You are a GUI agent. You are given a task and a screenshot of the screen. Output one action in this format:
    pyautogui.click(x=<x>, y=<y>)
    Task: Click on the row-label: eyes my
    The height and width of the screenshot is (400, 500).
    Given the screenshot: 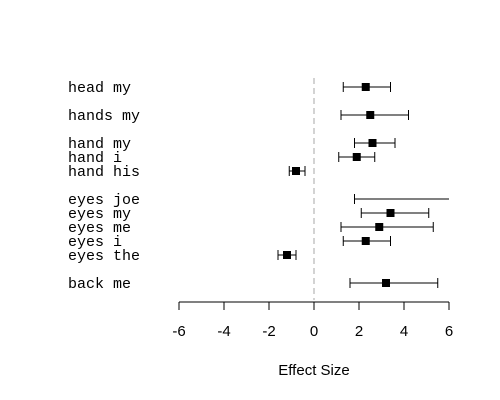 What is the action you would take?
    pyautogui.click(x=99, y=214)
    